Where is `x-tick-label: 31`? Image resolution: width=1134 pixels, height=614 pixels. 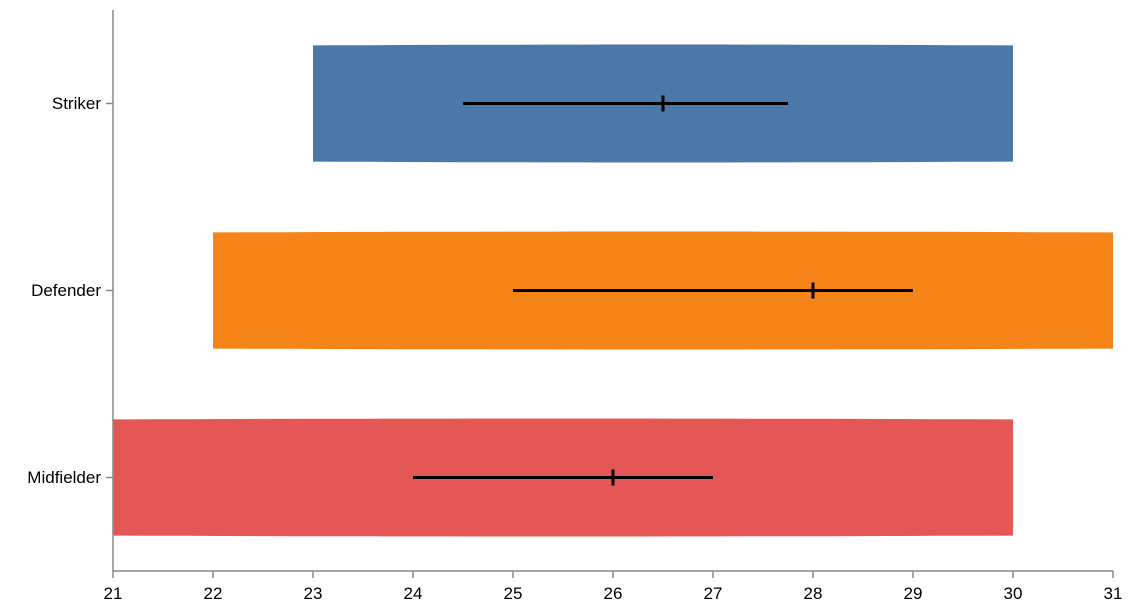 x-tick-label: 31 is located at coordinates (1113, 593).